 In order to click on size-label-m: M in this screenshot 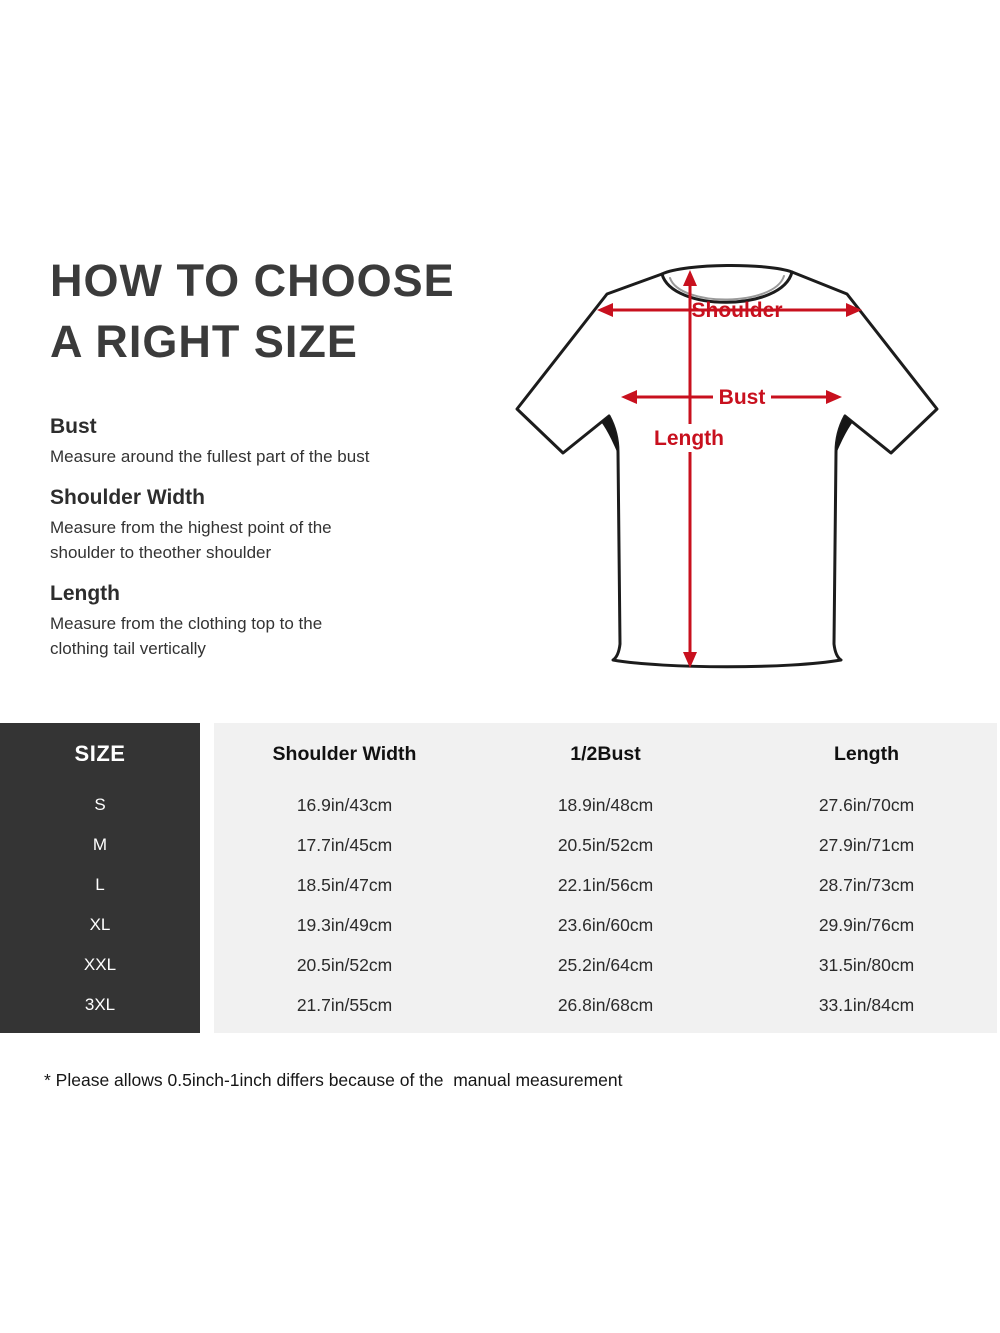, I will do `click(100, 844)`.